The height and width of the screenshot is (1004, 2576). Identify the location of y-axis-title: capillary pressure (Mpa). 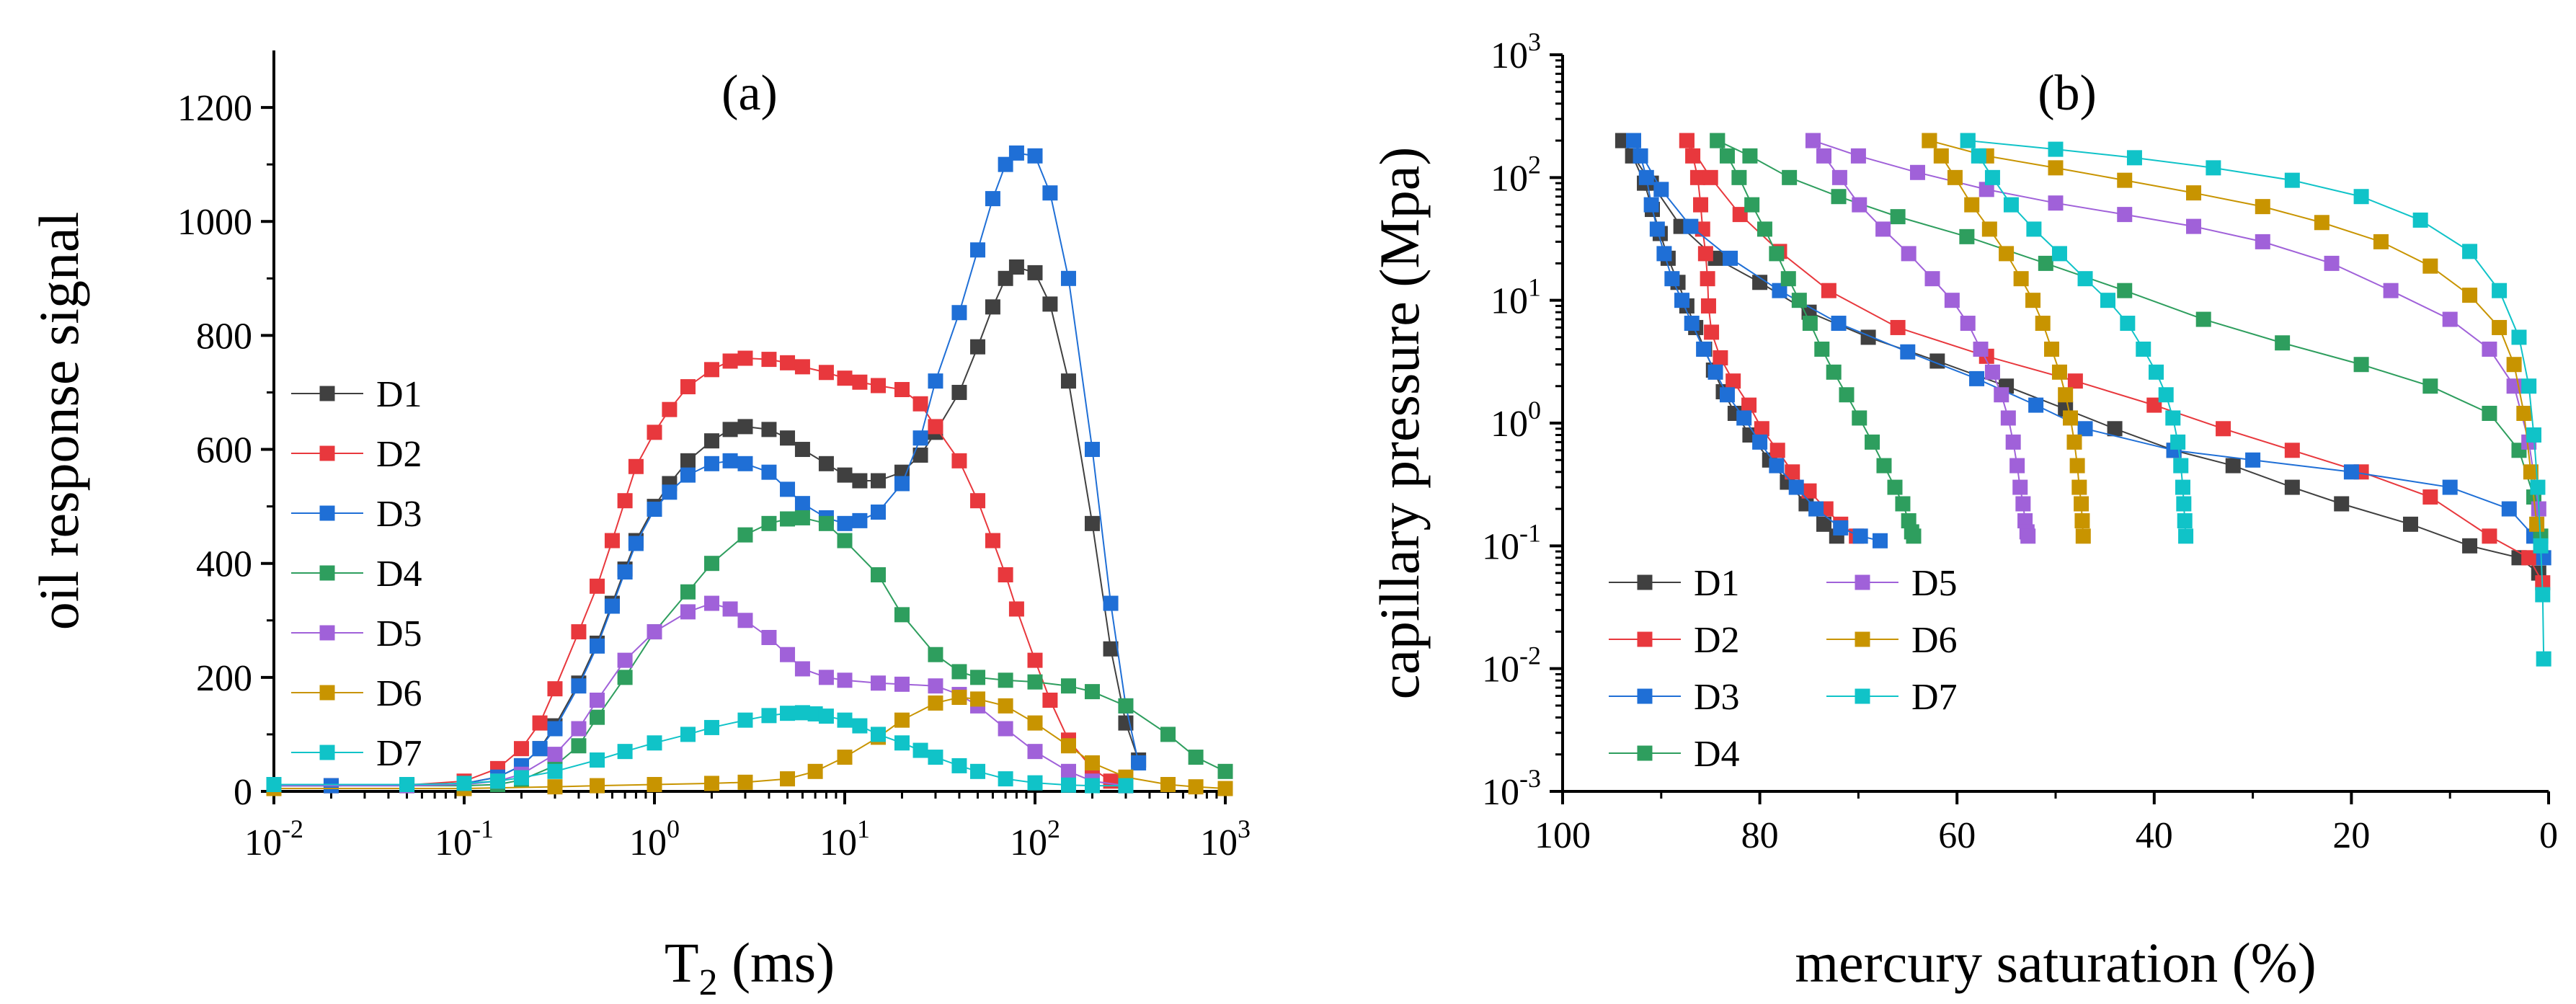
(1399, 423).